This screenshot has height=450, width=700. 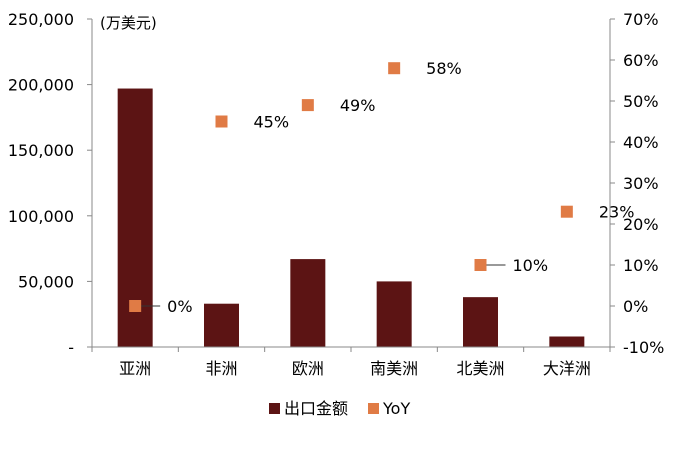 I want to click on right-tick-label: 50%, so click(x=641, y=101).